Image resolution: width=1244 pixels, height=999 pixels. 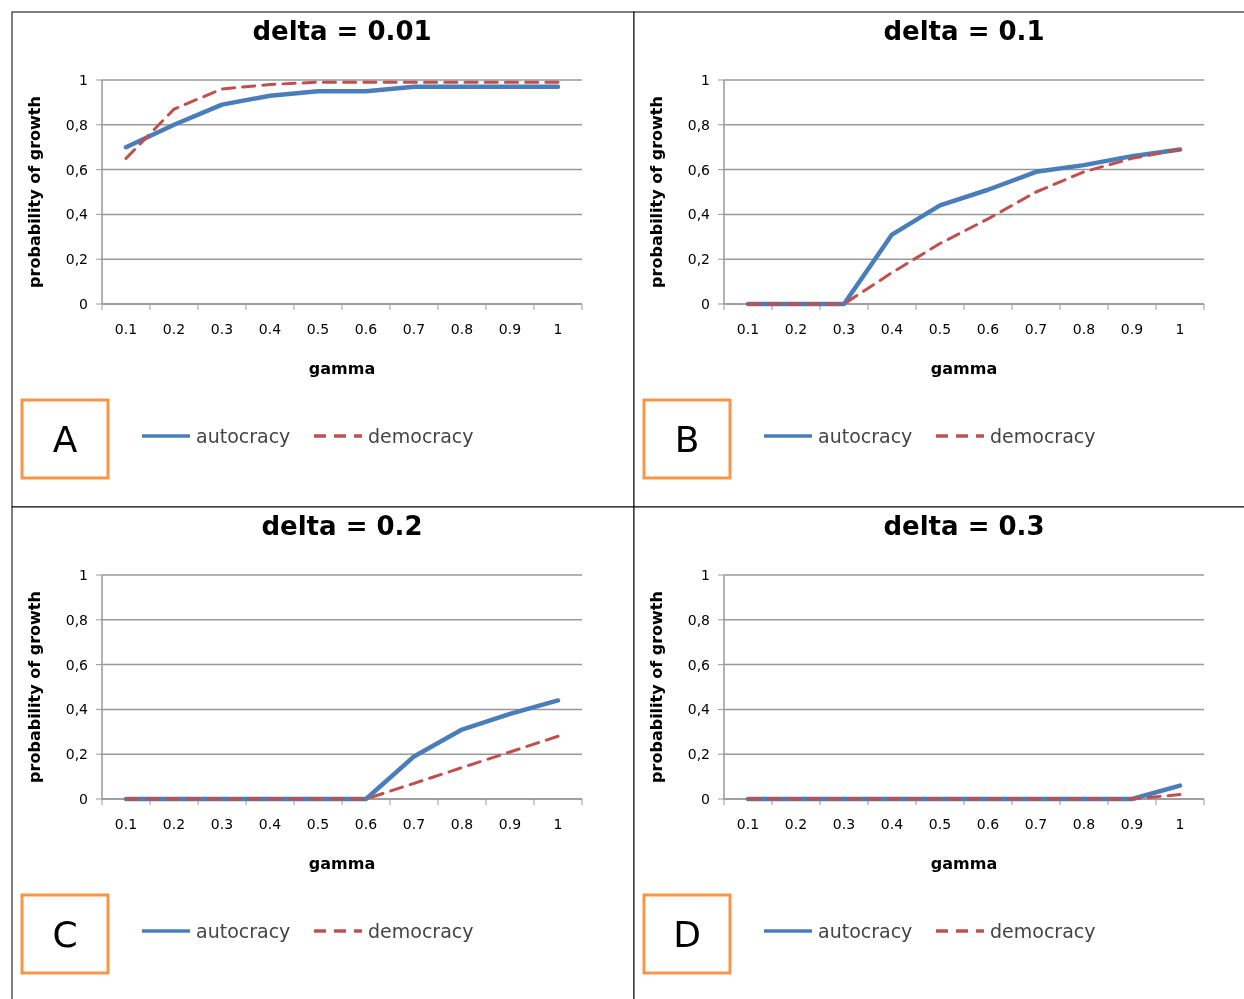 I want to click on text: B, so click(x=687, y=439).